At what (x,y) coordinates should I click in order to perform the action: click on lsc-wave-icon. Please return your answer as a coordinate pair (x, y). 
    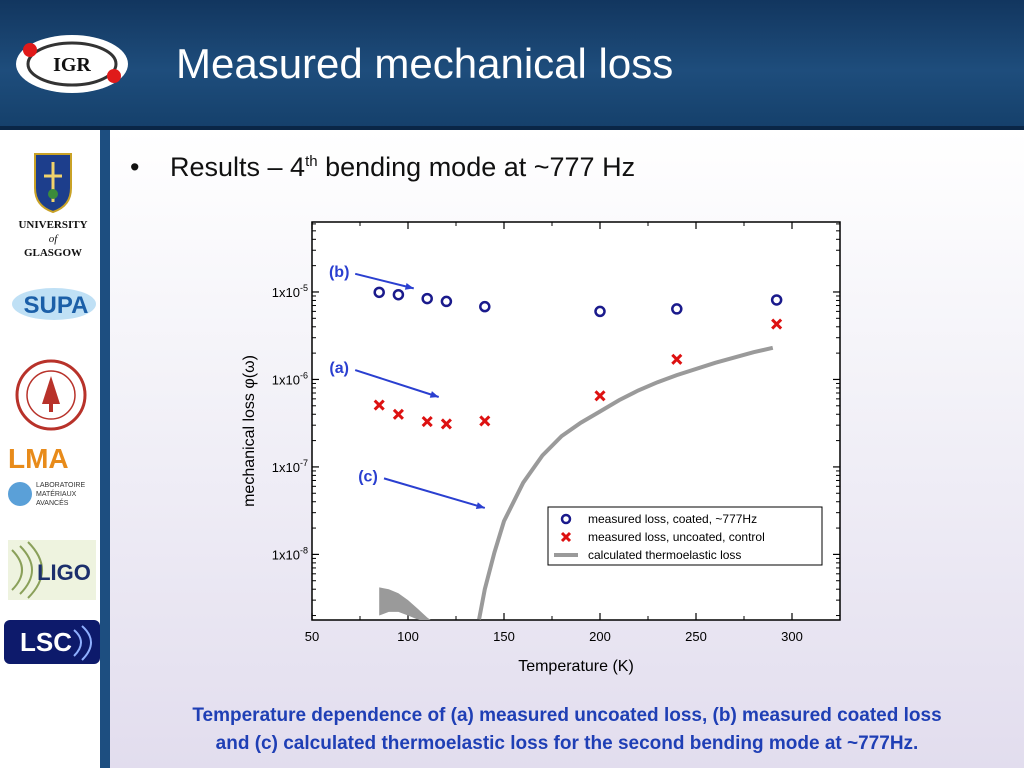
    Looking at the image, I should click on (82, 643).